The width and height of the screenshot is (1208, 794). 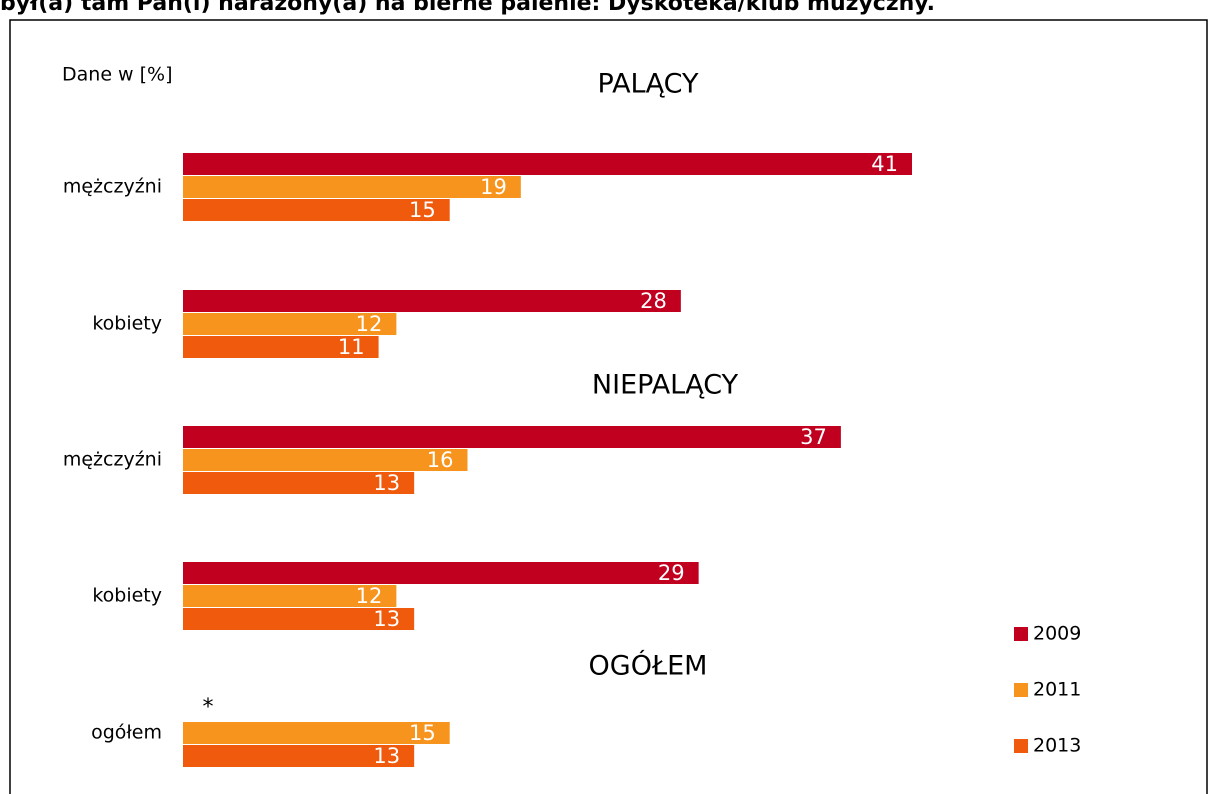 What do you see at coordinates (440, 460) in the screenshot?
I see `value-label: 16` at bounding box center [440, 460].